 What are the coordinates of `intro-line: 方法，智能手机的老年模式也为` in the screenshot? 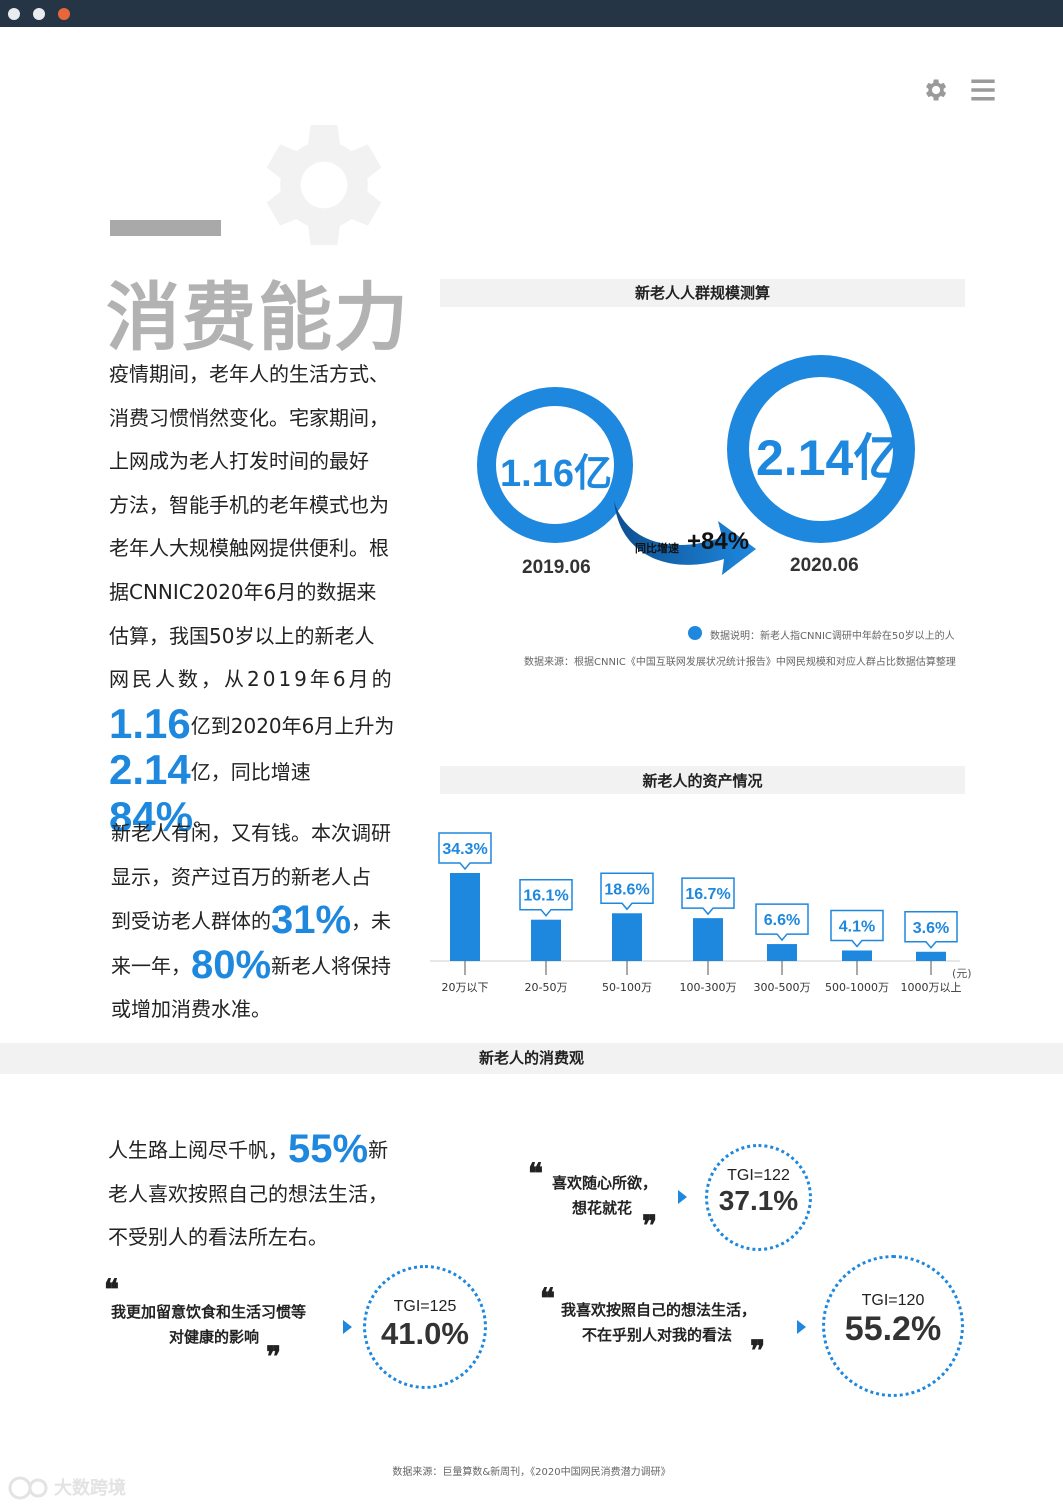 It's located at (249, 504).